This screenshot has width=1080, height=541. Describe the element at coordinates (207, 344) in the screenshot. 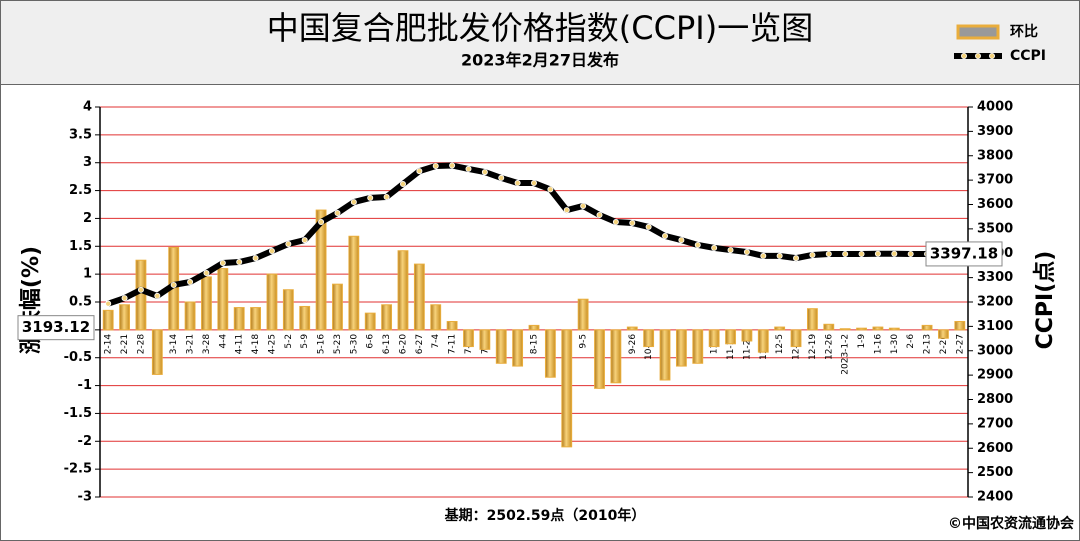

I see `x-tick-label: 3-28` at that location.